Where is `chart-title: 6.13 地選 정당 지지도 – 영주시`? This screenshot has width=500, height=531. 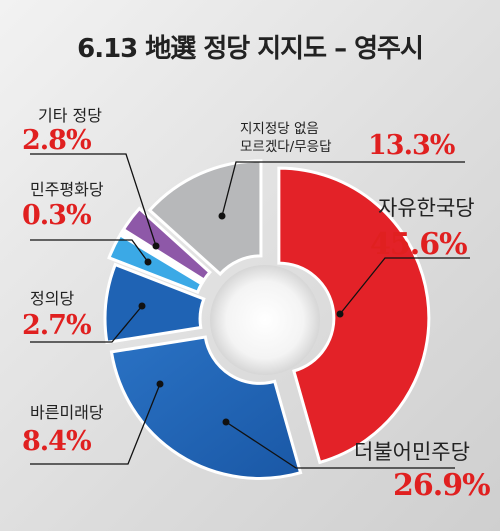 chart-title: 6.13 地選 정당 지지도 – 영주시 is located at coordinates (250, 49).